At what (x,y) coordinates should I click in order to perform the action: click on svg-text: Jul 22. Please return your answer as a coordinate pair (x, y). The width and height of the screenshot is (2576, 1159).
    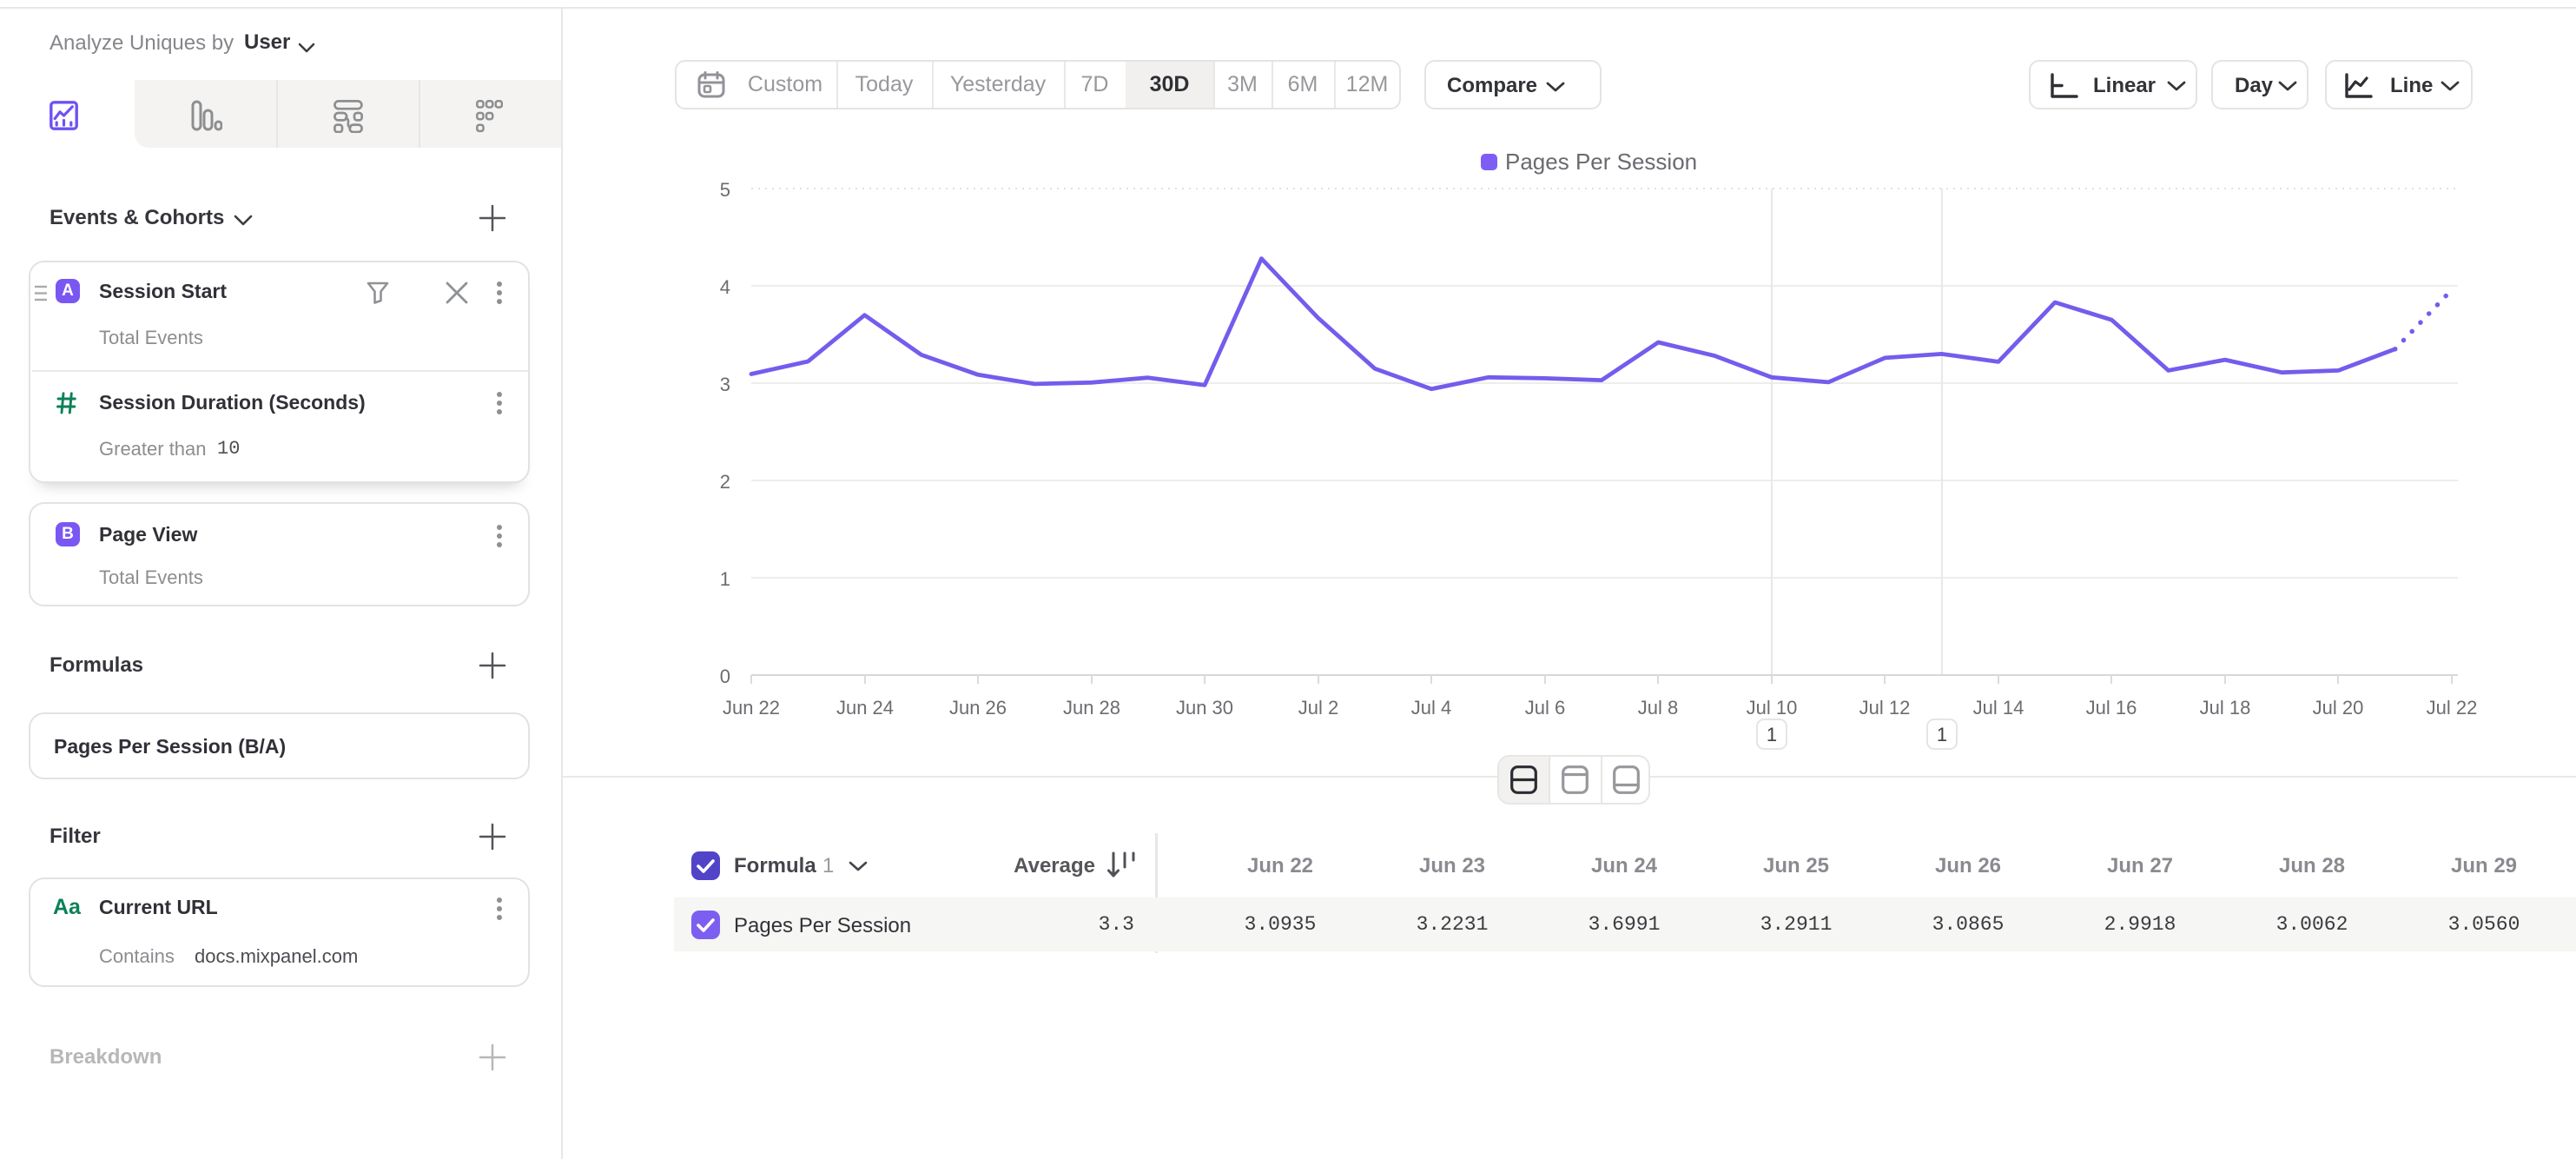
    Looking at the image, I should click on (2453, 708).